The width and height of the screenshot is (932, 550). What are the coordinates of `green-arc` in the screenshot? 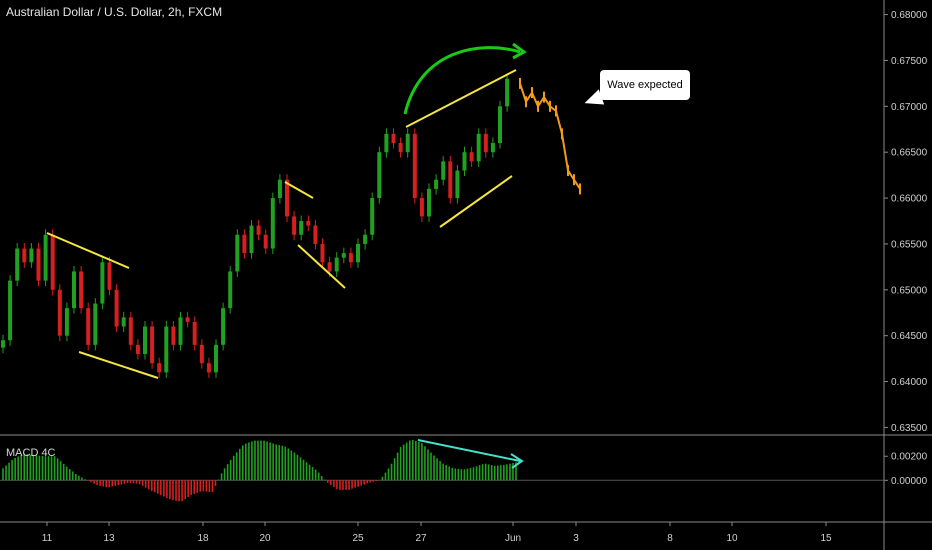 It's located at (462, 80).